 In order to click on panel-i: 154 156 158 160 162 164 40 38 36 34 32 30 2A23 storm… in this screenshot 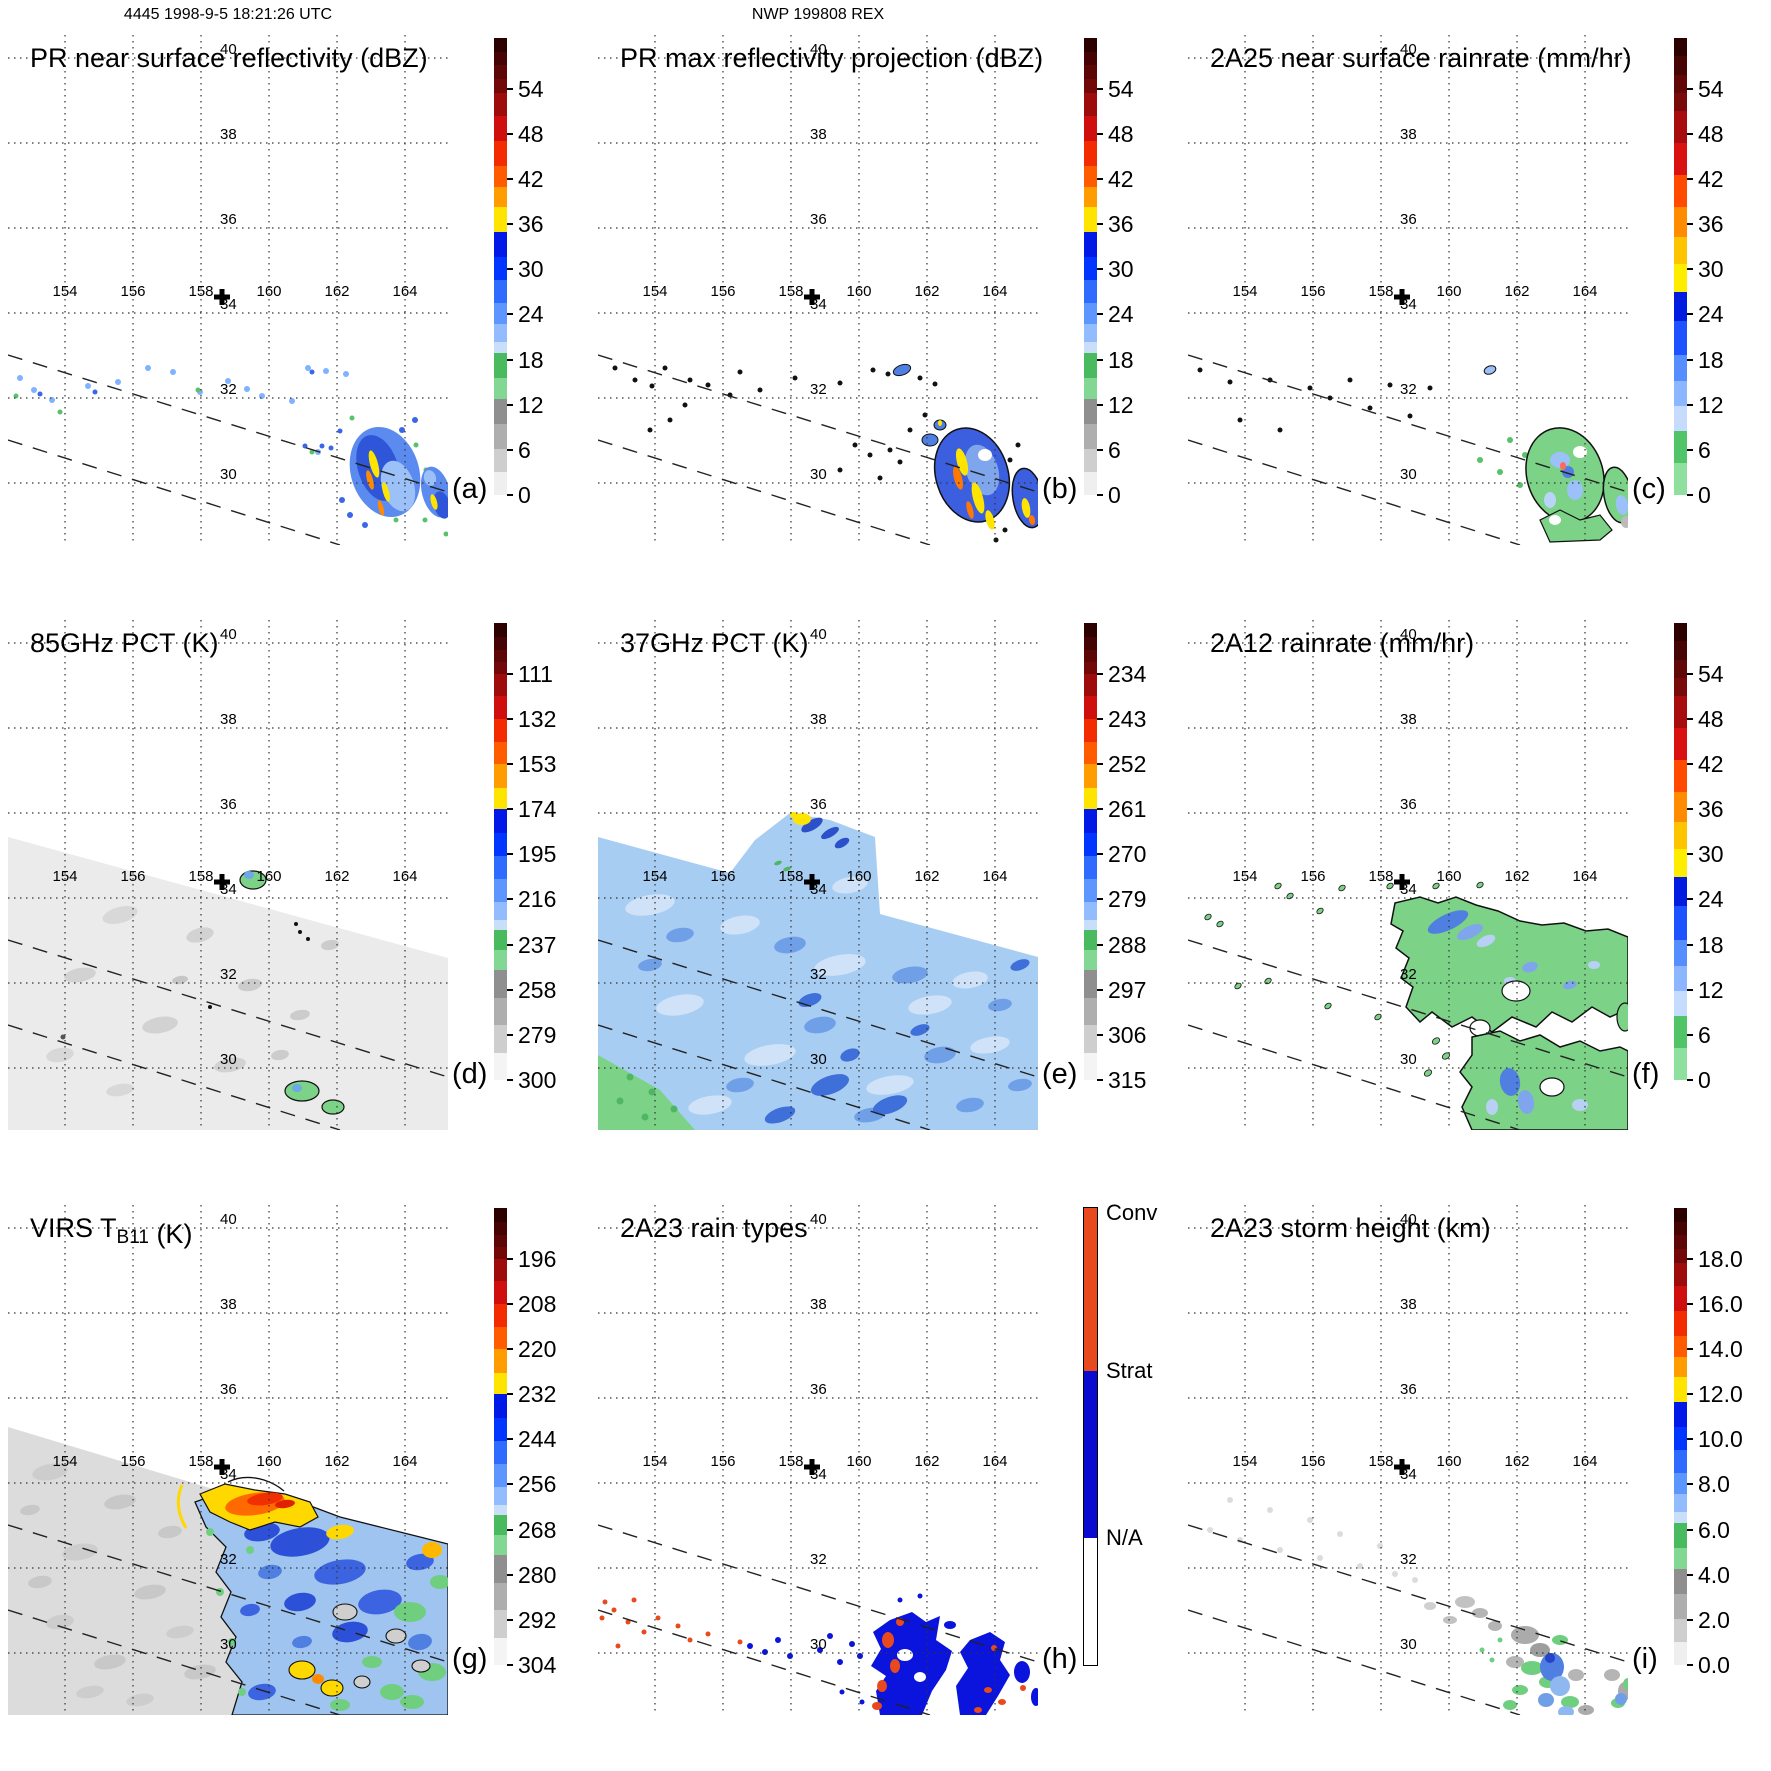, I will do `click(1475, 1462)`.